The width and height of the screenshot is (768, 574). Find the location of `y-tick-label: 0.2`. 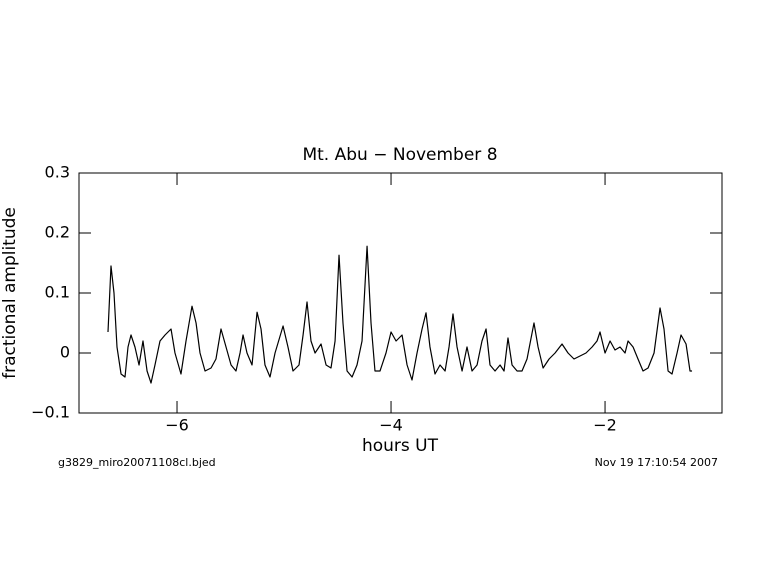

y-tick-label: 0.2 is located at coordinates (57, 232).